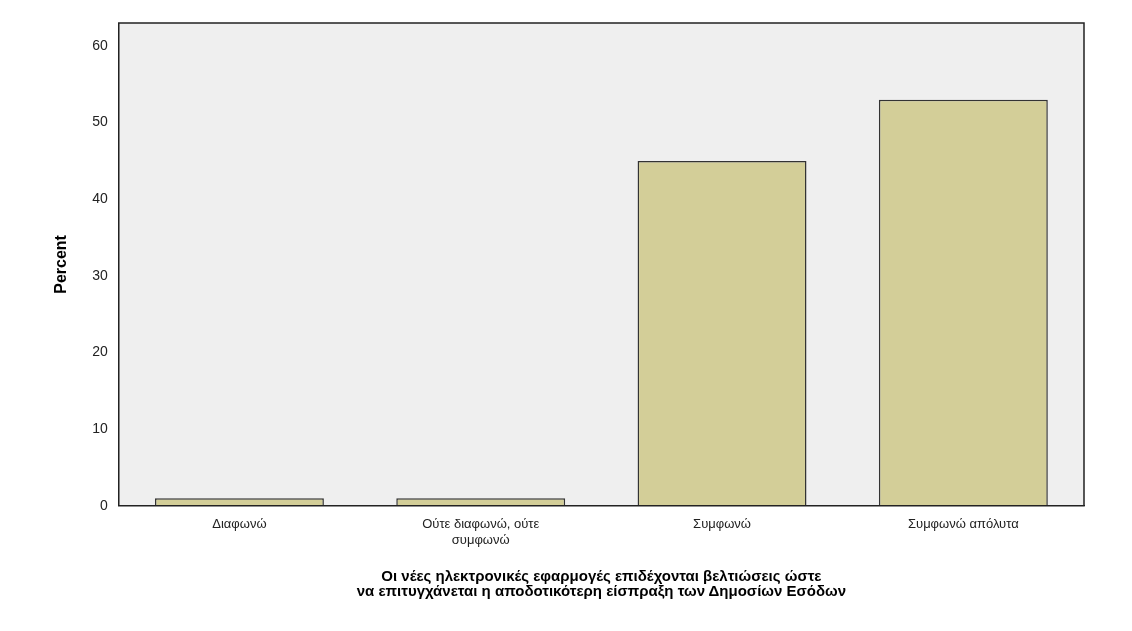  Describe the element at coordinates (100, 274) in the screenshot. I see `y-tick-label: 30` at that location.